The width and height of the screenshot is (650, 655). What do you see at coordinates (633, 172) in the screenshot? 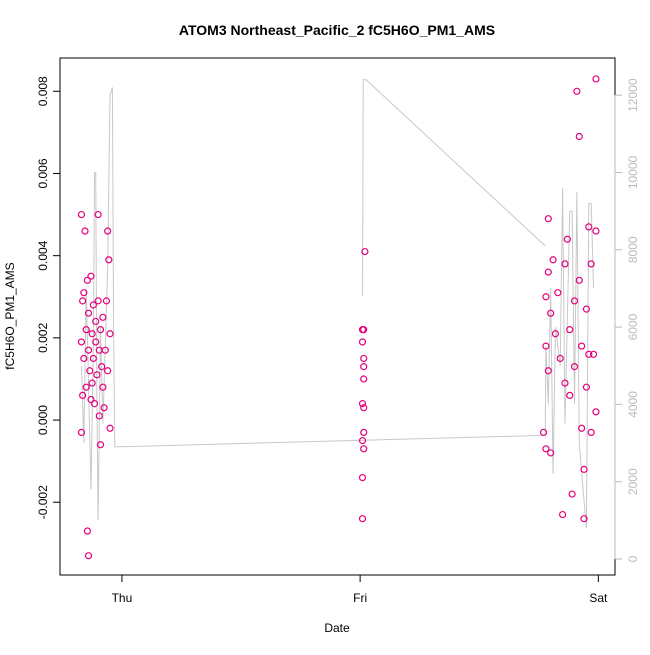
I see `y2-tick-label: 10000` at bounding box center [633, 172].